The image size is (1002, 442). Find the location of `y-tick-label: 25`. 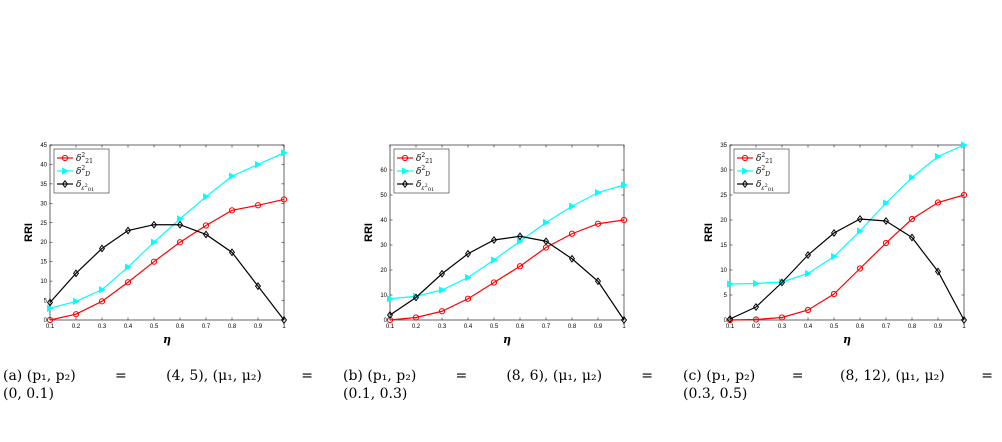

y-tick-label: 25 is located at coordinates (43, 224).